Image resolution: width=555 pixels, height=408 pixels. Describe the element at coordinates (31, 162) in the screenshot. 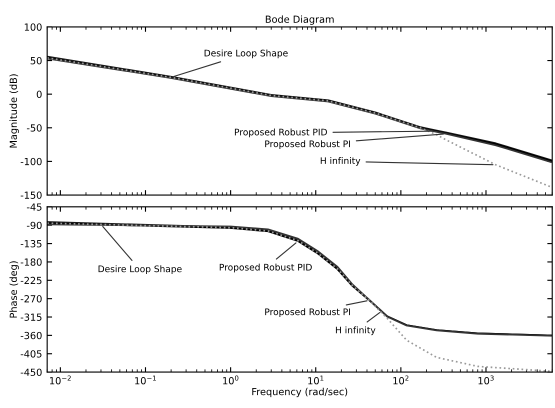

I see `y-tick-label: -100` at that location.